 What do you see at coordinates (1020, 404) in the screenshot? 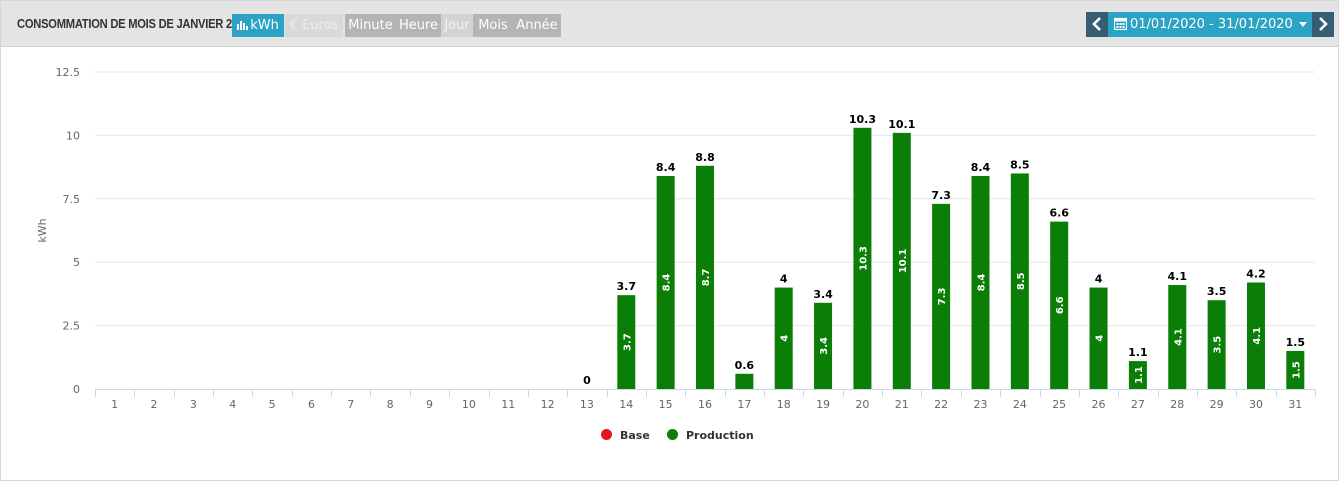
I see `x-tick-label: 24` at bounding box center [1020, 404].